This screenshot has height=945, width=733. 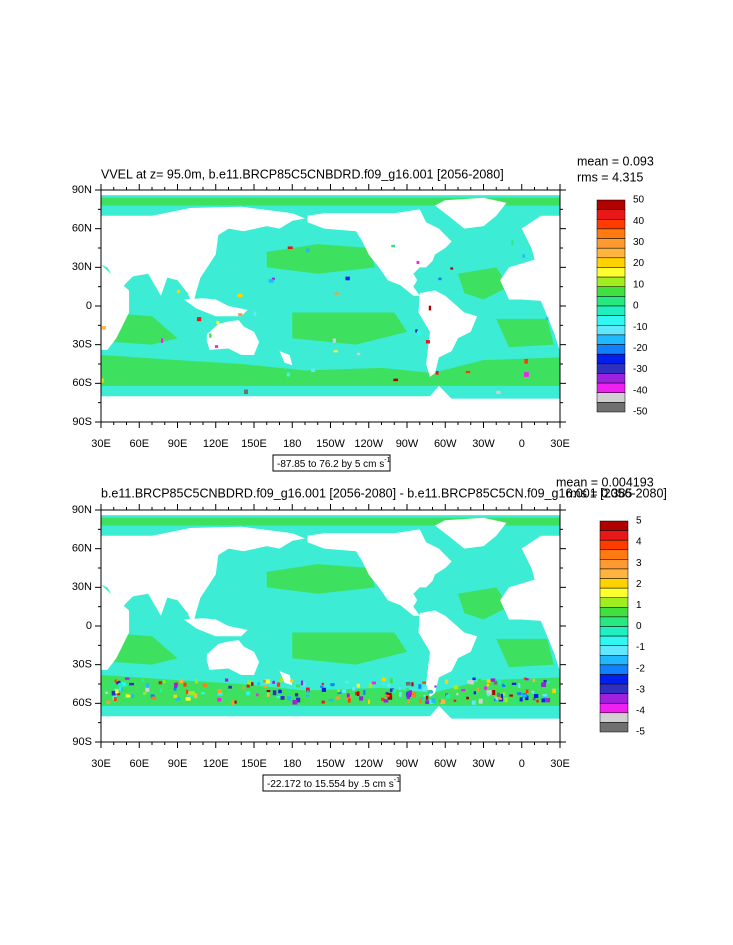 I want to click on colorbar-label: -5, so click(x=640, y=732).